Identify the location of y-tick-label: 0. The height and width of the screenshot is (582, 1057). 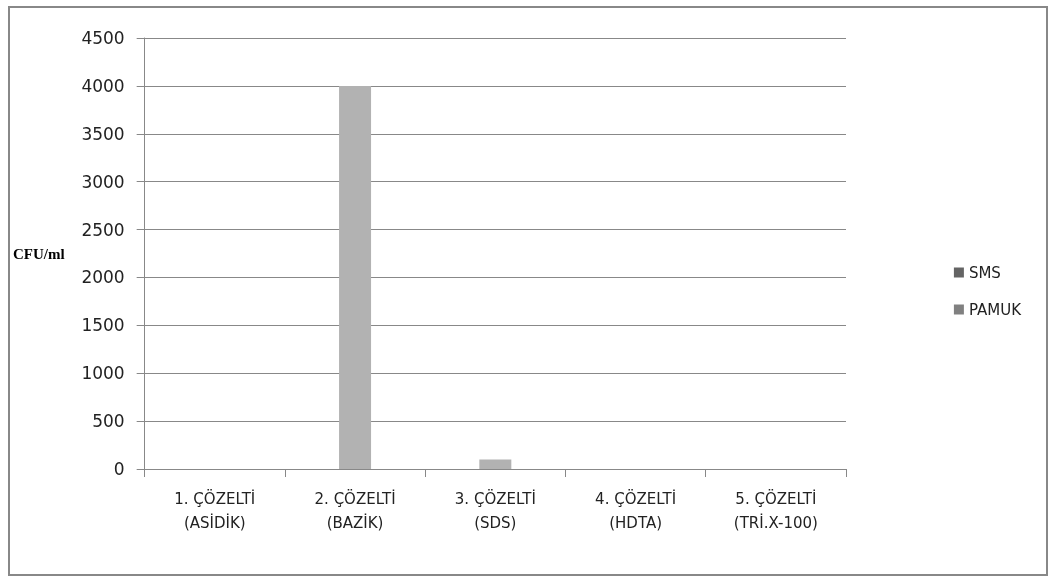
(119, 469).